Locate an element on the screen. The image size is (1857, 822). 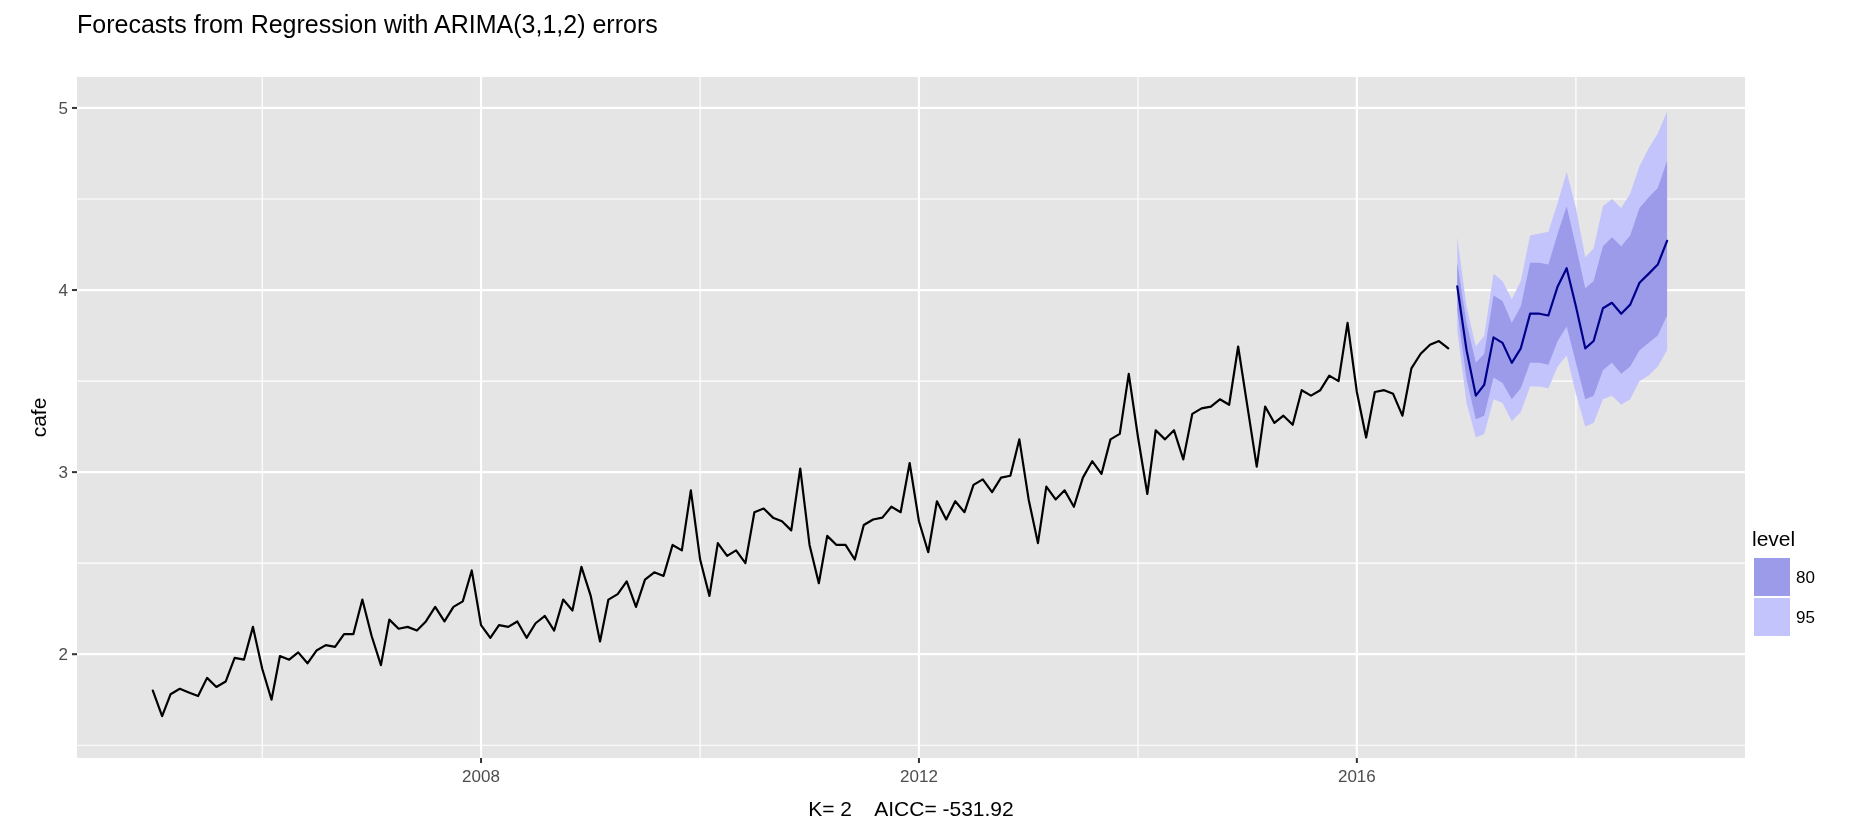
legend-label: 95 is located at coordinates (1805, 617).